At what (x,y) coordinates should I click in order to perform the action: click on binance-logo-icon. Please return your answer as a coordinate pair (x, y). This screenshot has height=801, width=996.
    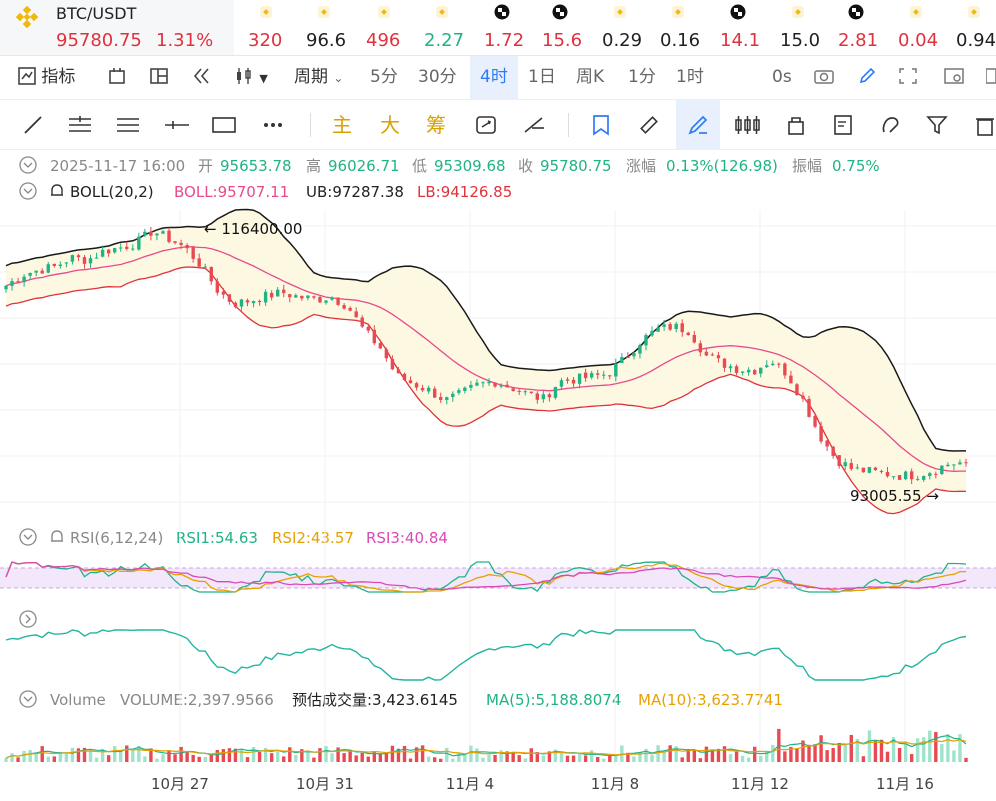
    Looking at the image, I should click on (27, 17).